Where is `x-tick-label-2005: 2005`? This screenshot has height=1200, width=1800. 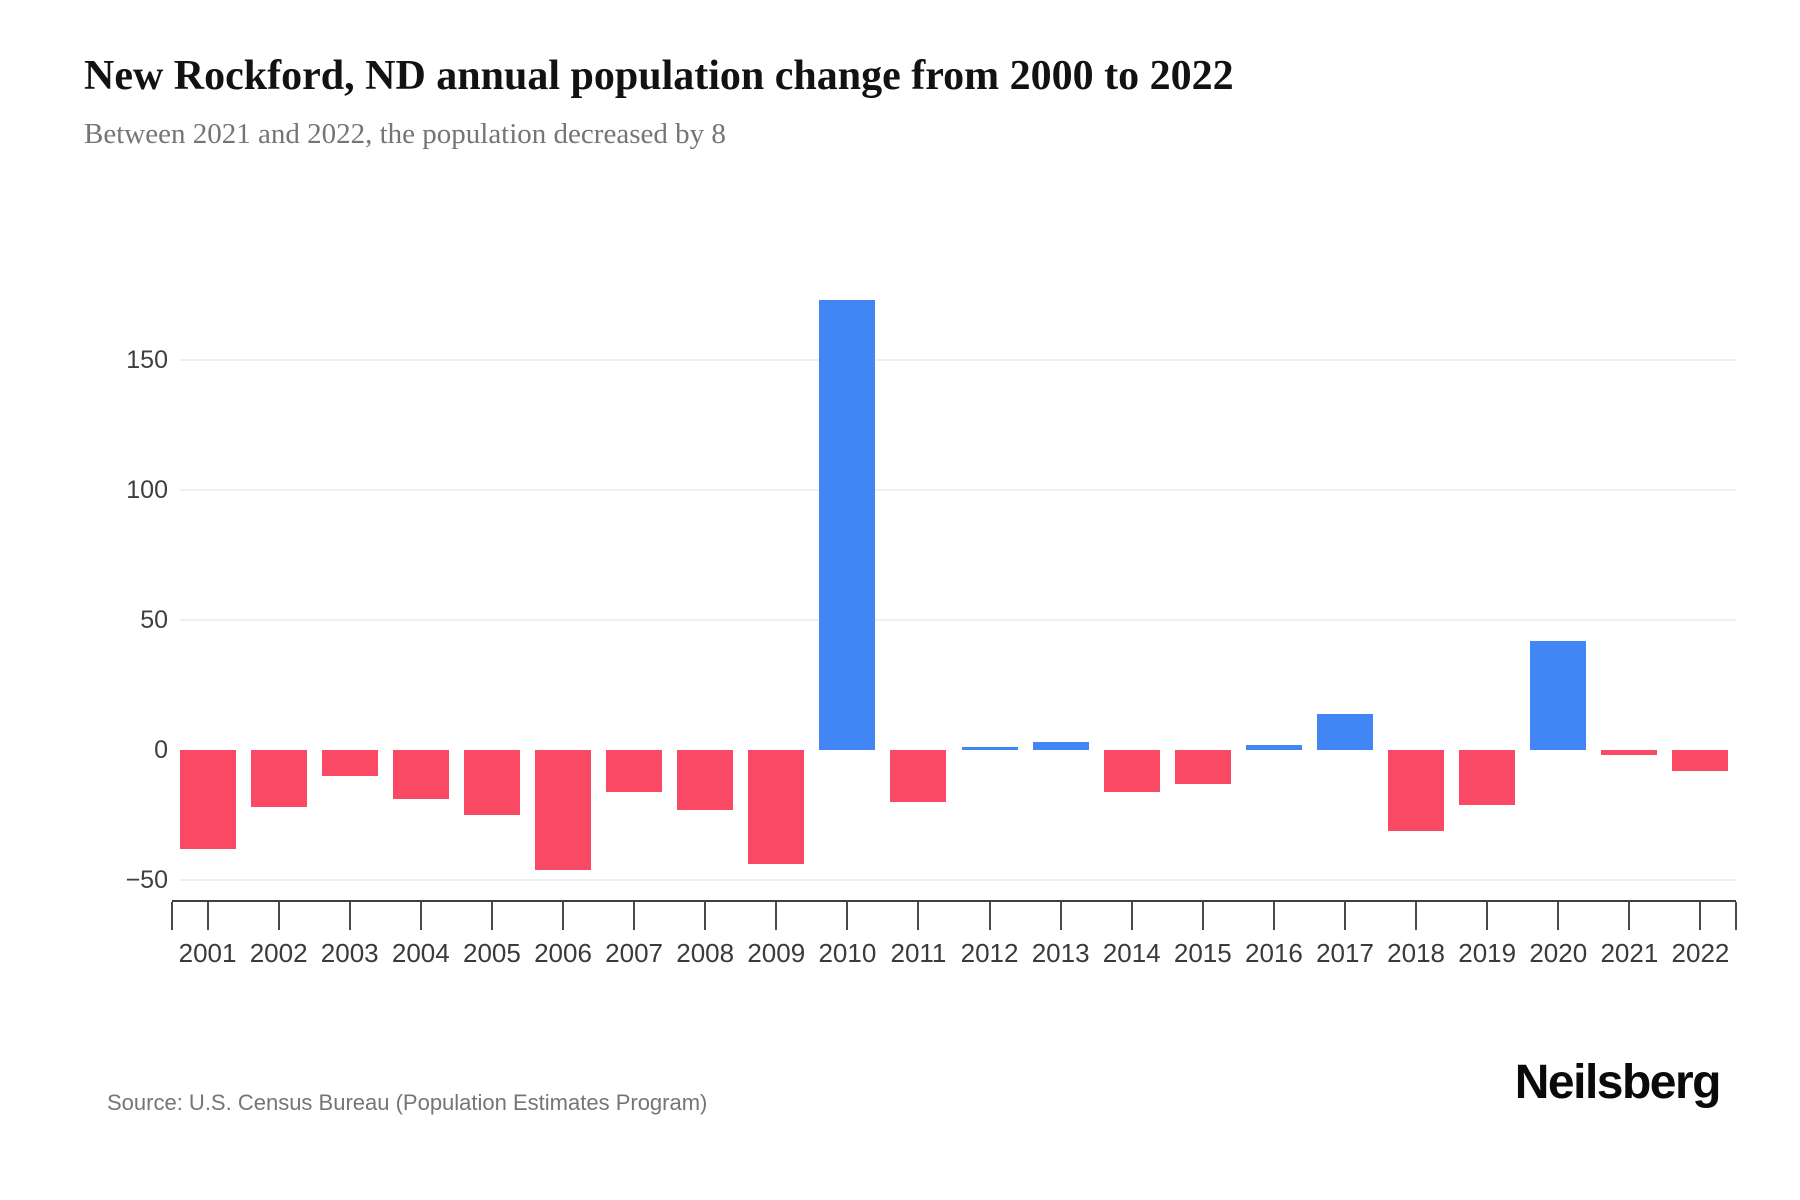 x-tick-label-2005: 2005 is located at coordinates (491, 953).